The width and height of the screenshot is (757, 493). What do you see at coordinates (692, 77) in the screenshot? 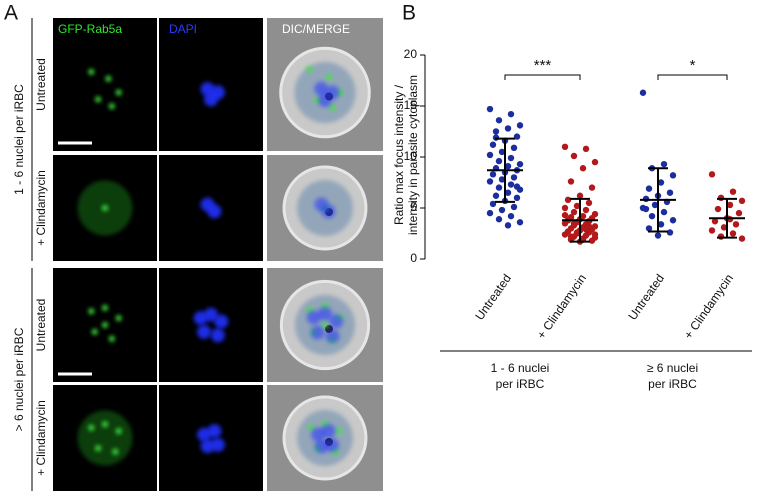
I see `significance-bracket` at bounding box center [692, 77].